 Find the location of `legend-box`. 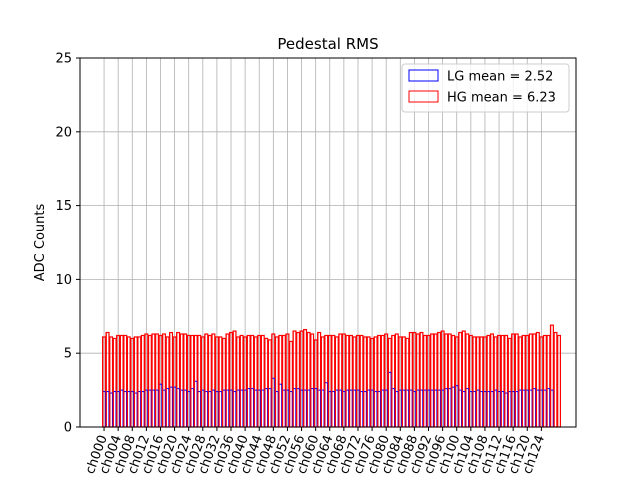

legend-box is located at coordinates (485, 88).